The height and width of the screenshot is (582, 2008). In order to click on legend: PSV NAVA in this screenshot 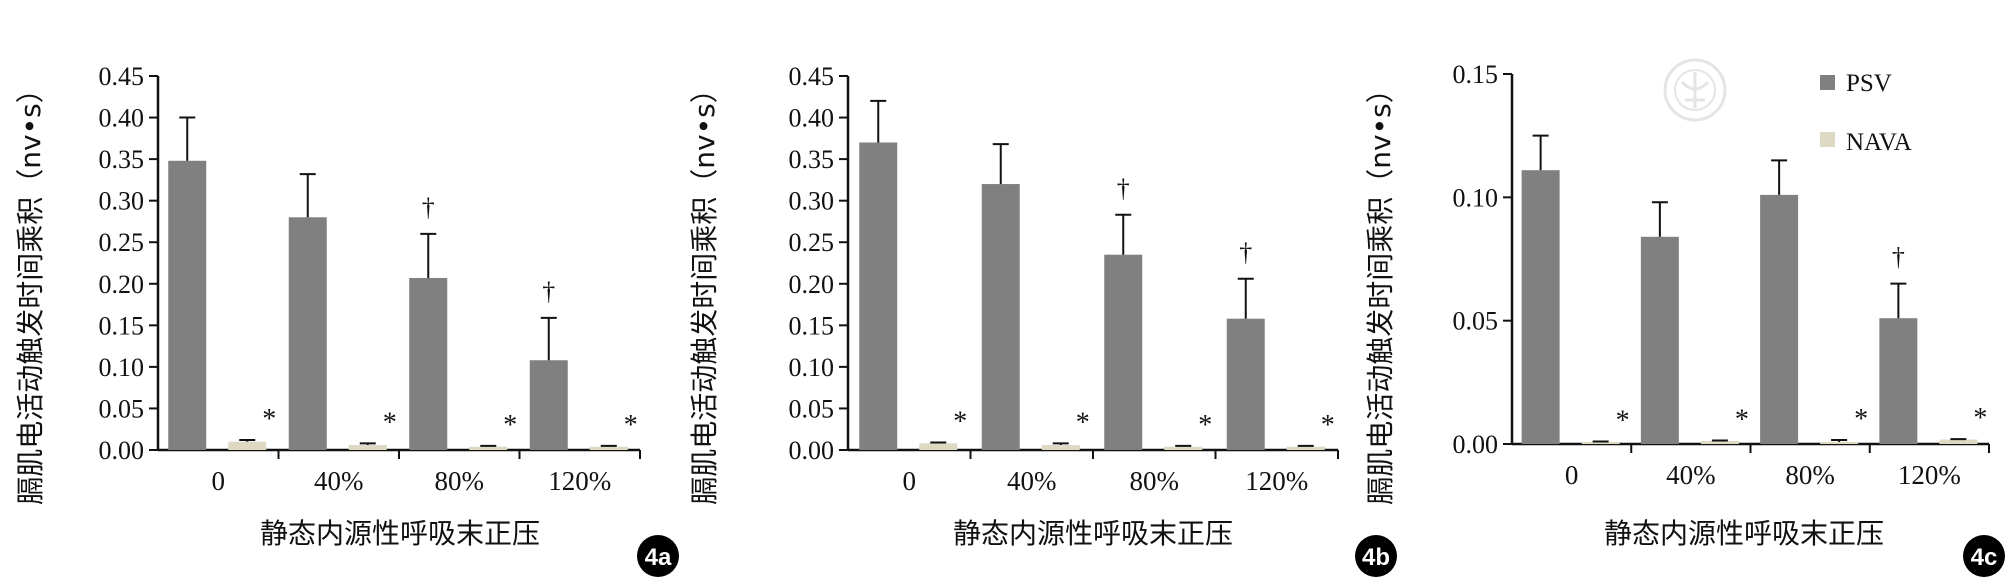, I will do `click(1866, 113)`.